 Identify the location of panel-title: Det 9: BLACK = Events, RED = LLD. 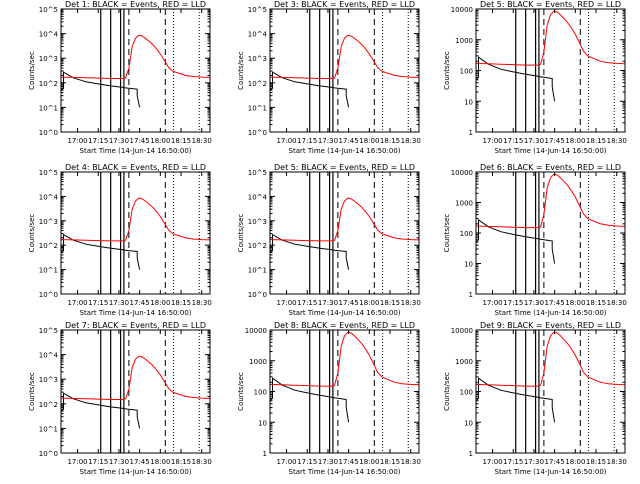
(550, 325).